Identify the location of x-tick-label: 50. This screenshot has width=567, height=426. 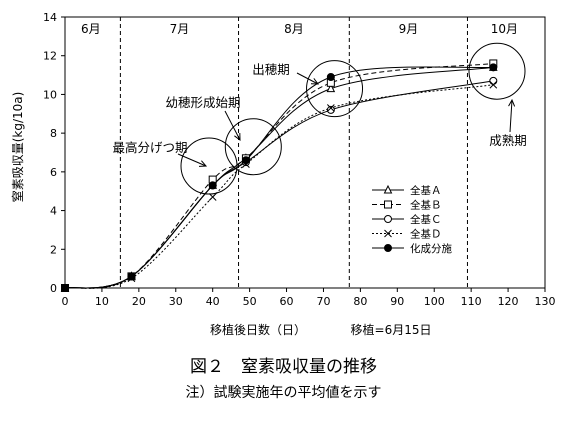
(250, 301).